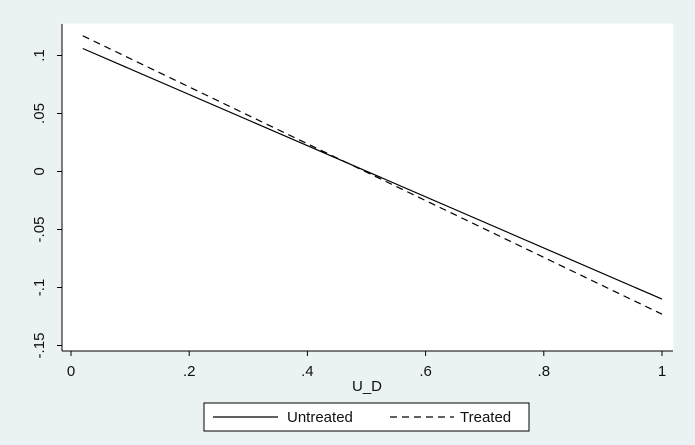 The width and height of the screenshot is (695, 445). I want to click on y-tick-label: -.15, so click(39, 346).